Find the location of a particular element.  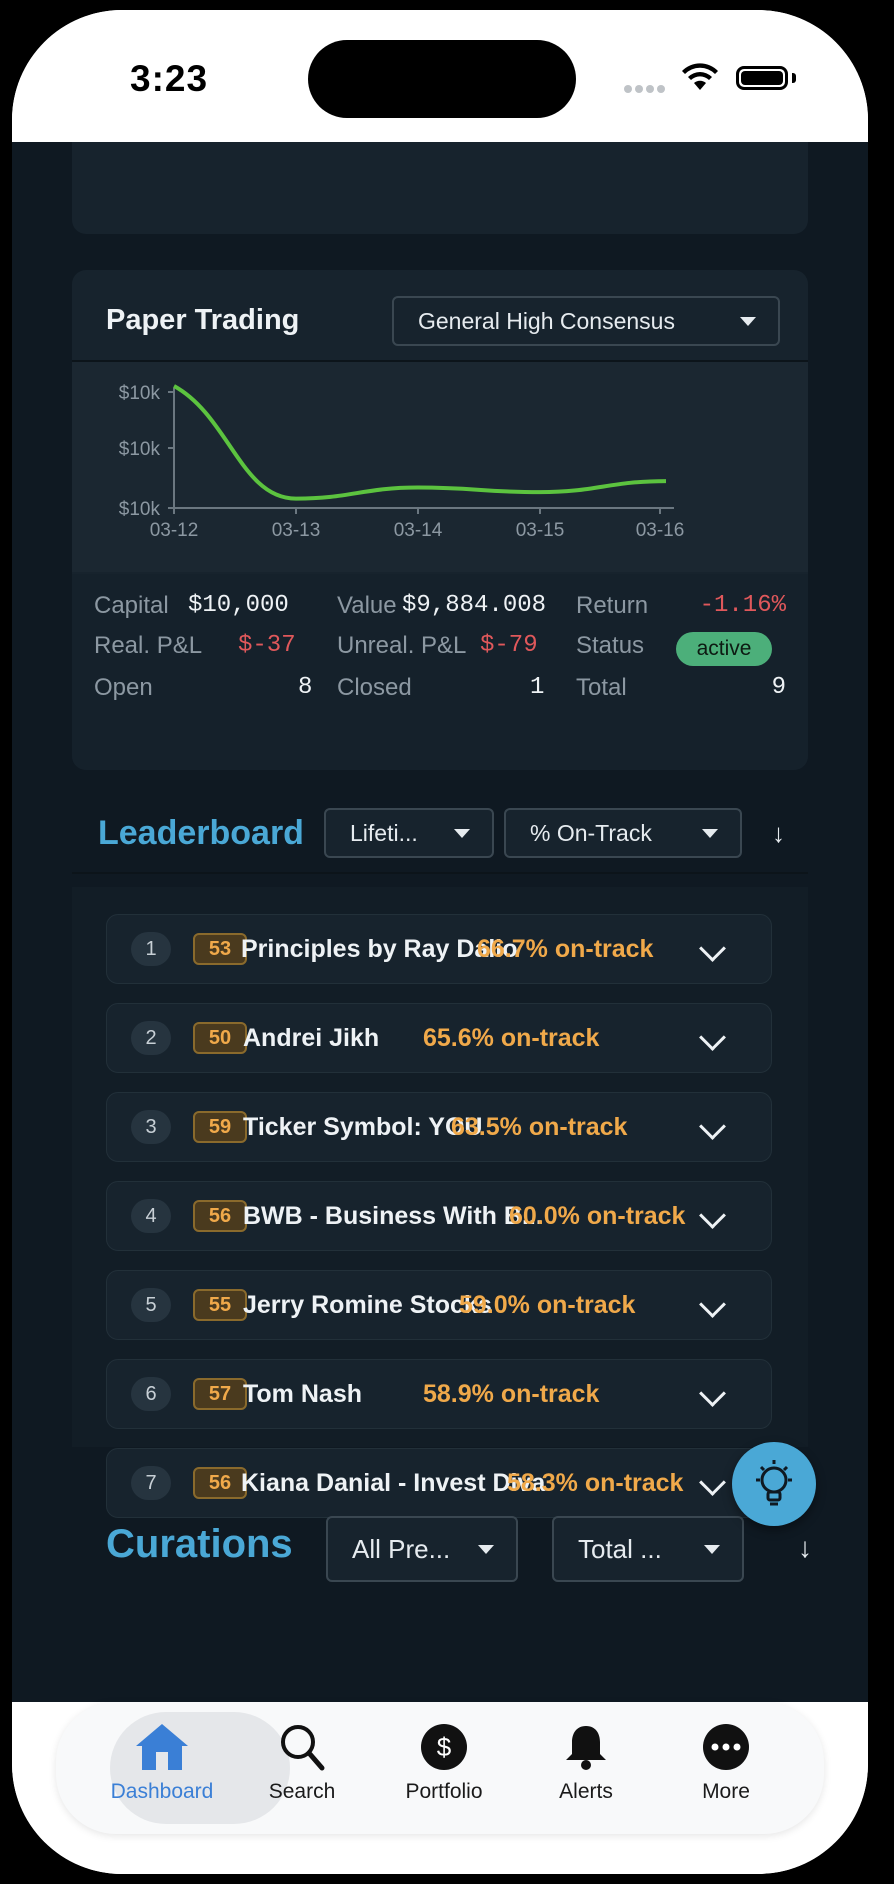

tab-bar: Dashboard Search $ Portfolio is located at coordinates (440, 1788).